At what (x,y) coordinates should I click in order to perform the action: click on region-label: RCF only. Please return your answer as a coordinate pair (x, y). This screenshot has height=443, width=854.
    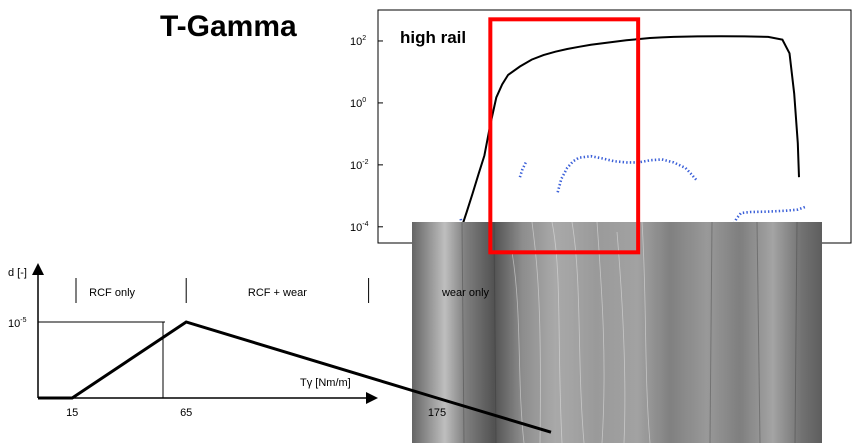
    Looking at the image, I should click on (112, 293).